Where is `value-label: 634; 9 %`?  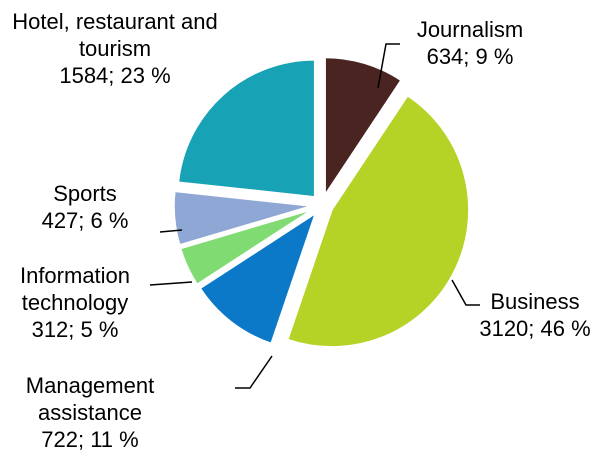
value-label: 634; 9 % is located at coordinates (470, 56).